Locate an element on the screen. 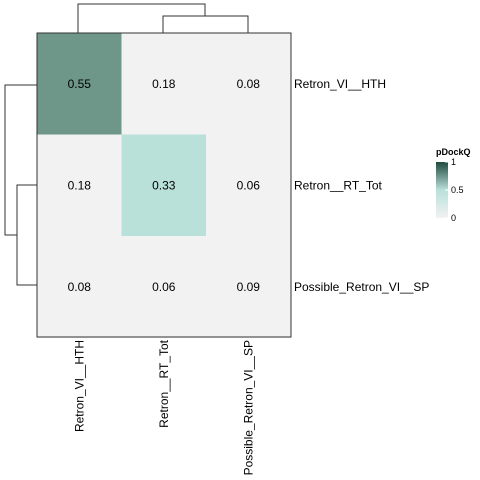 Image resolution: width=480 pixels, height=480 pixels. heatmap-cell-r1-c3 is located at coordinates (248, 84).